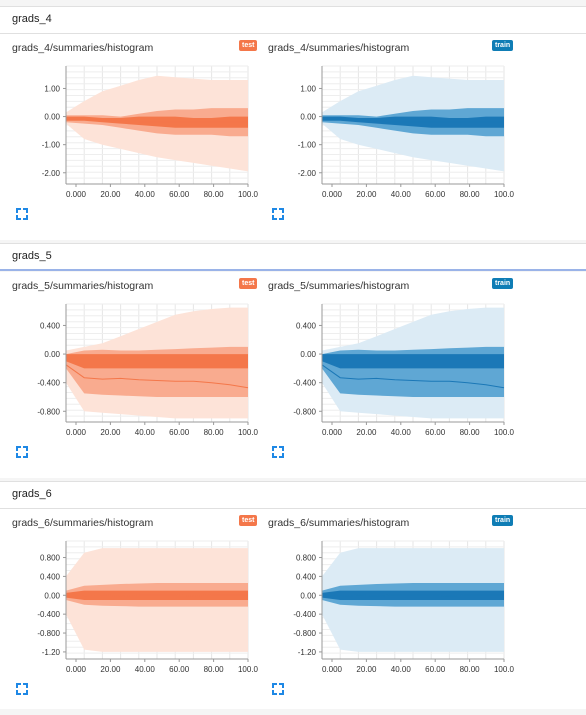 Image resolution: width=586 pixels, height=715 pixels. What do you see at coordinates (32, 494) in the screenshot?
I see `section-title: grads_6` at bounding box center [32, 494].